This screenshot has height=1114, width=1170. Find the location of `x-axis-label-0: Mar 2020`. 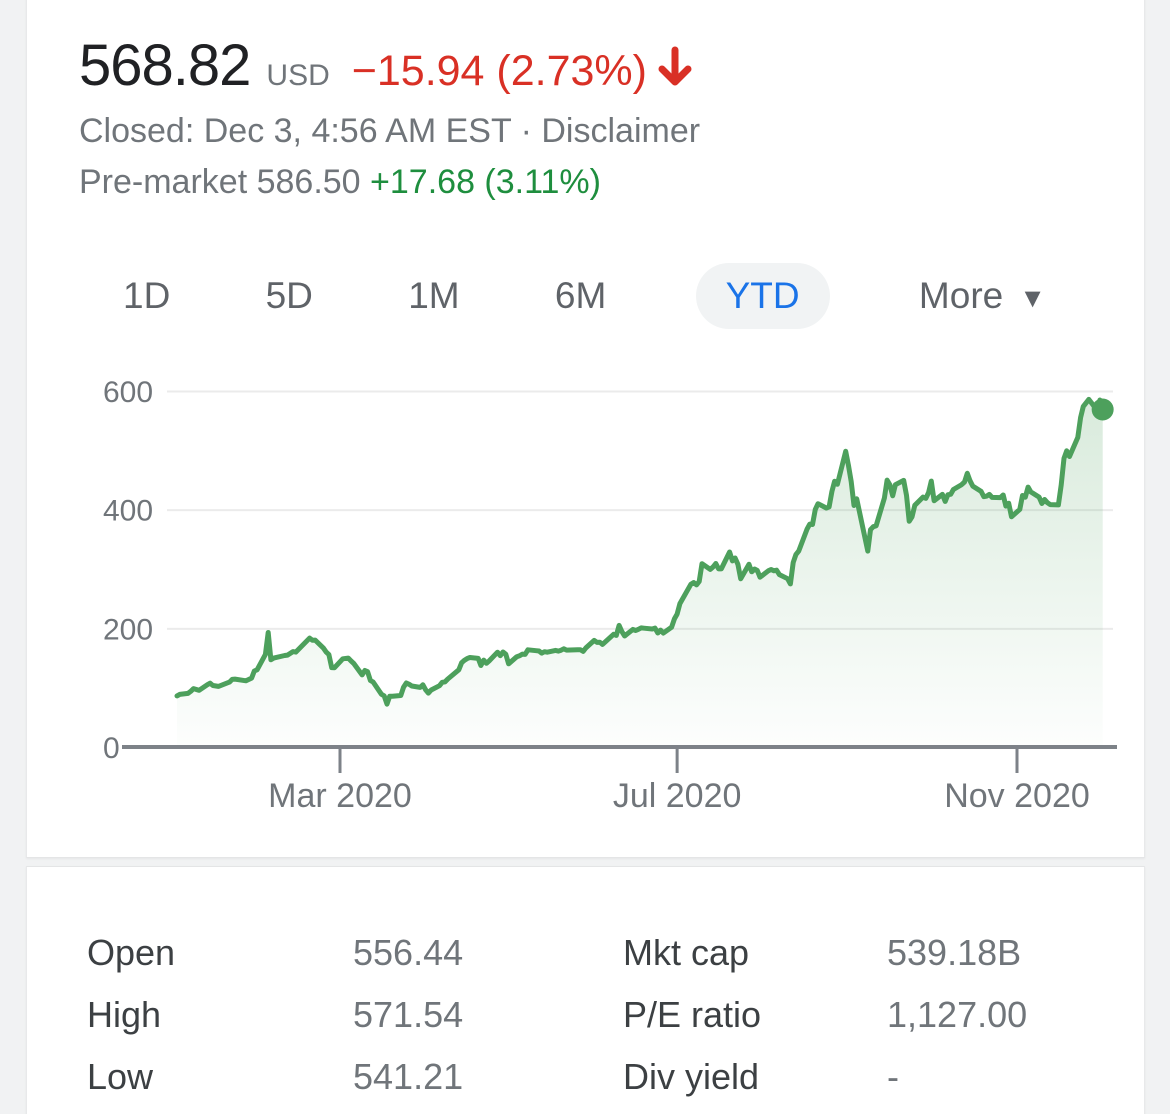

x-axis-label-0: Mar 2020 is located at coordinates (340, 796).